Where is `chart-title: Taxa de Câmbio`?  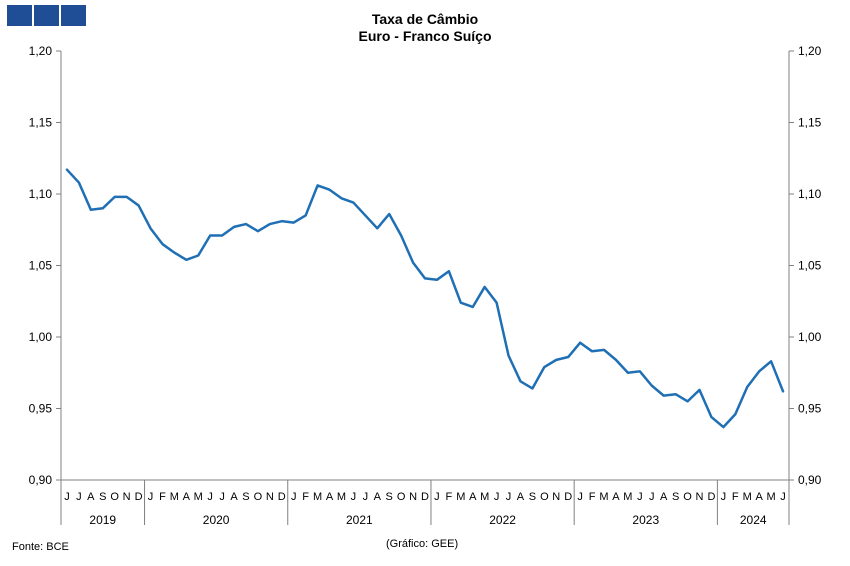
chart-title: Taxa de Câmbio is located at coordinates (425, 19).